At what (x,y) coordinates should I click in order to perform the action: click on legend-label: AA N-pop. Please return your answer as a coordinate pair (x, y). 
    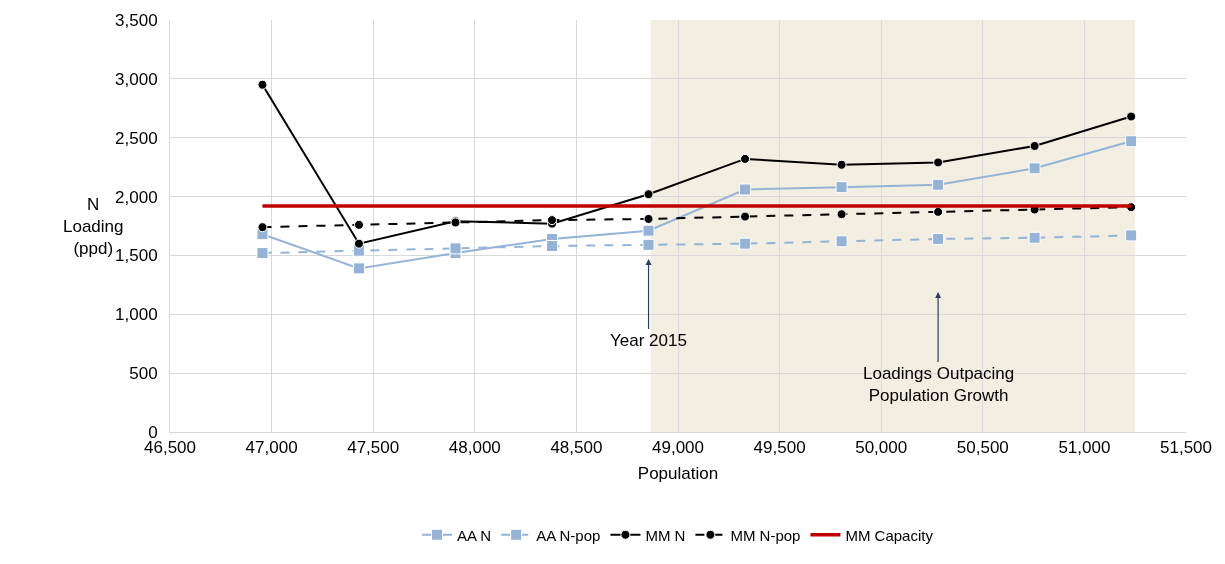
    Looking at the image, I should click on (568, 535).